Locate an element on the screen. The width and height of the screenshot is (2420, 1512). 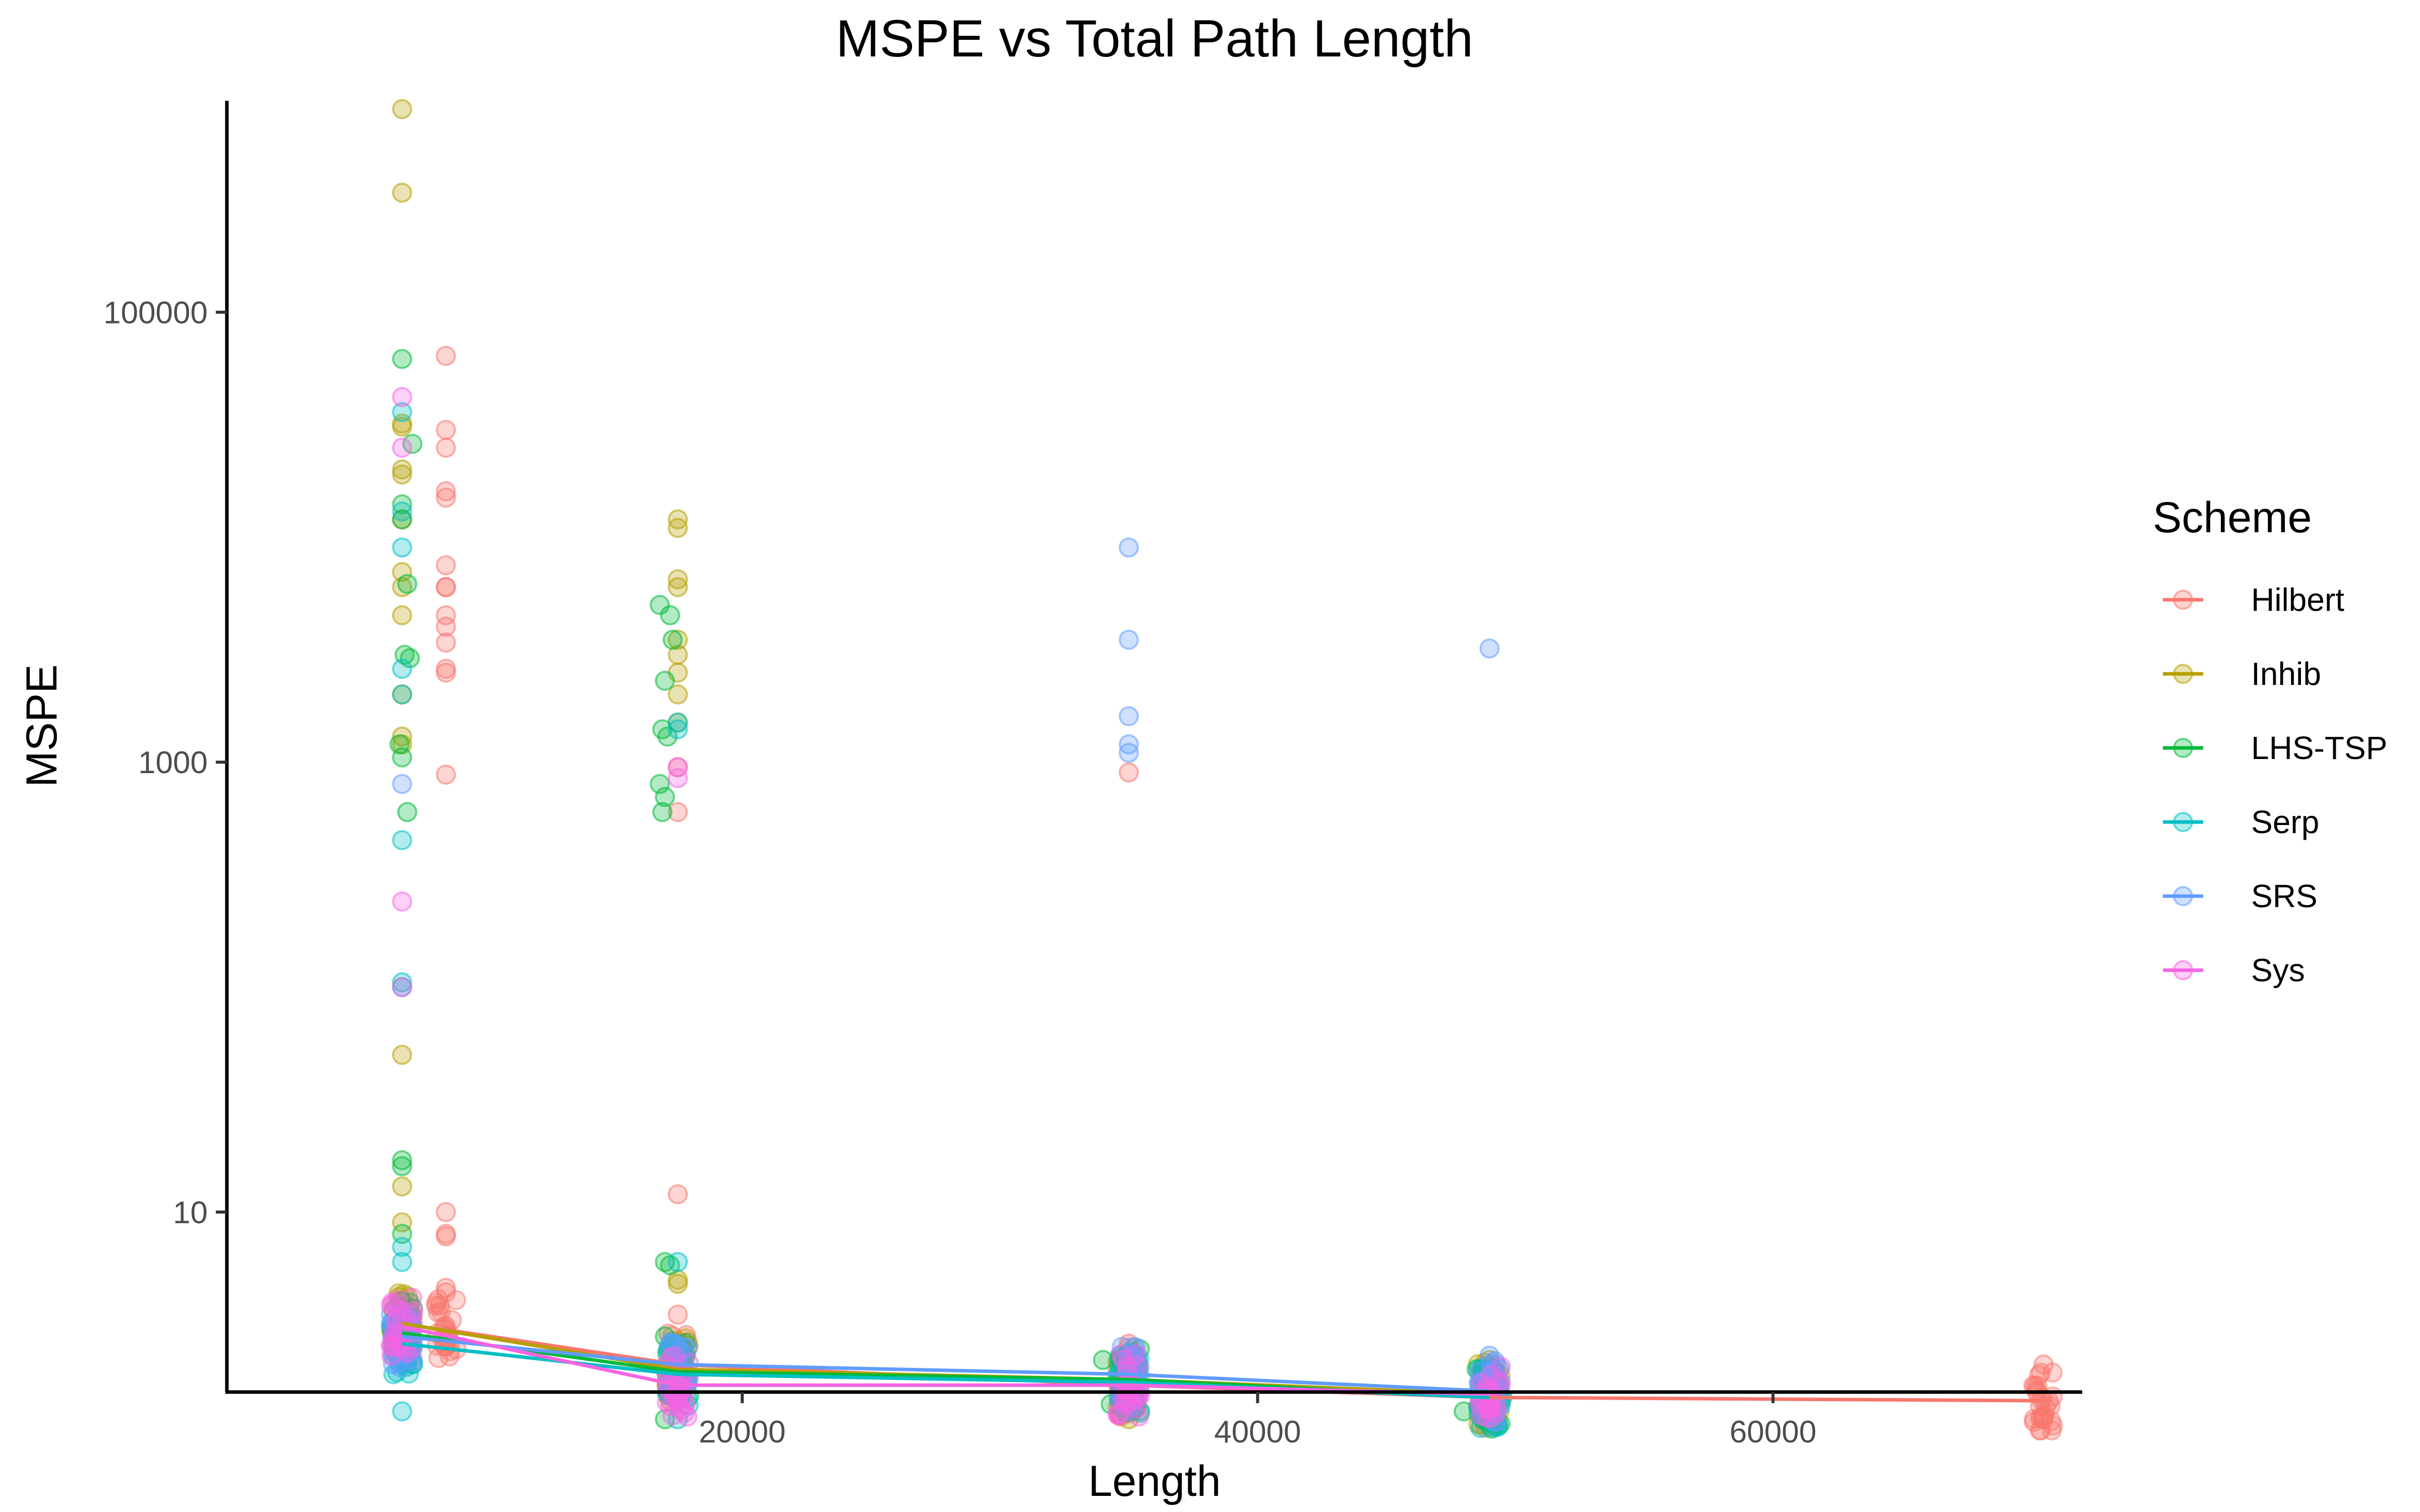
x-axis-ticks: 20000 40000 60000 is located at coordinates (1258, 1421).